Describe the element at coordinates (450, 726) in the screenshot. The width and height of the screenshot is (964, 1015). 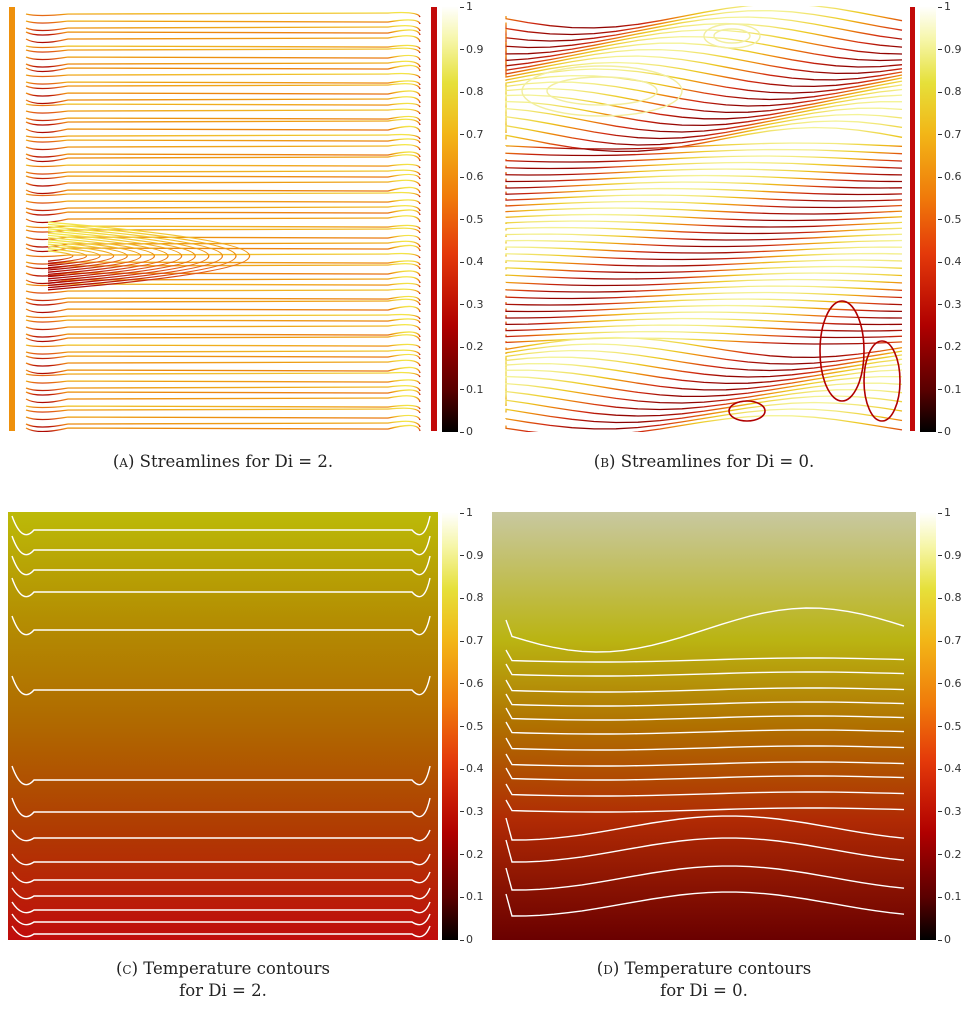
I see `colorbar-c` at that location.